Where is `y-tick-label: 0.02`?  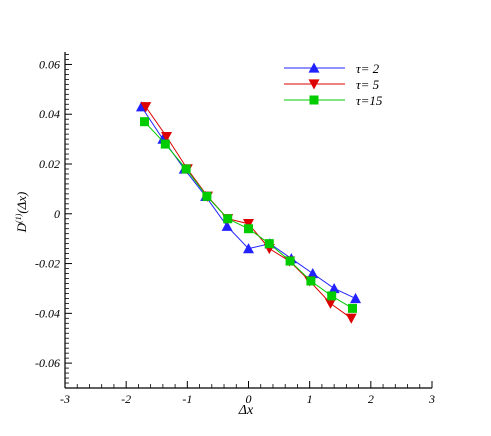
y-tick-label: 0.02 is located at coordinates (49, 164).